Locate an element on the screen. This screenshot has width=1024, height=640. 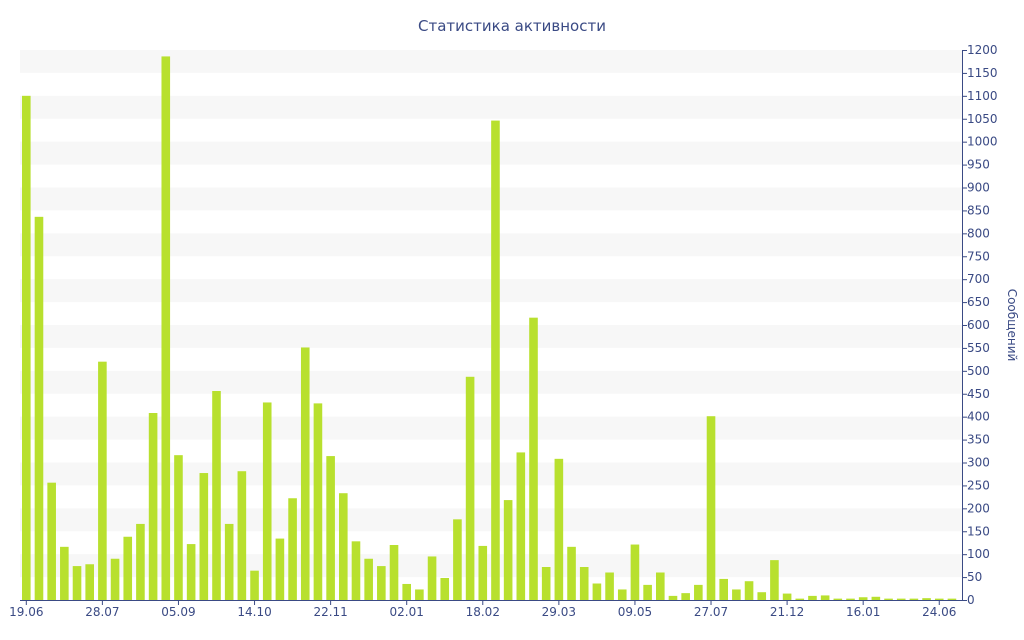
y-tick-label: 150 is located at coordinates (978, 531).